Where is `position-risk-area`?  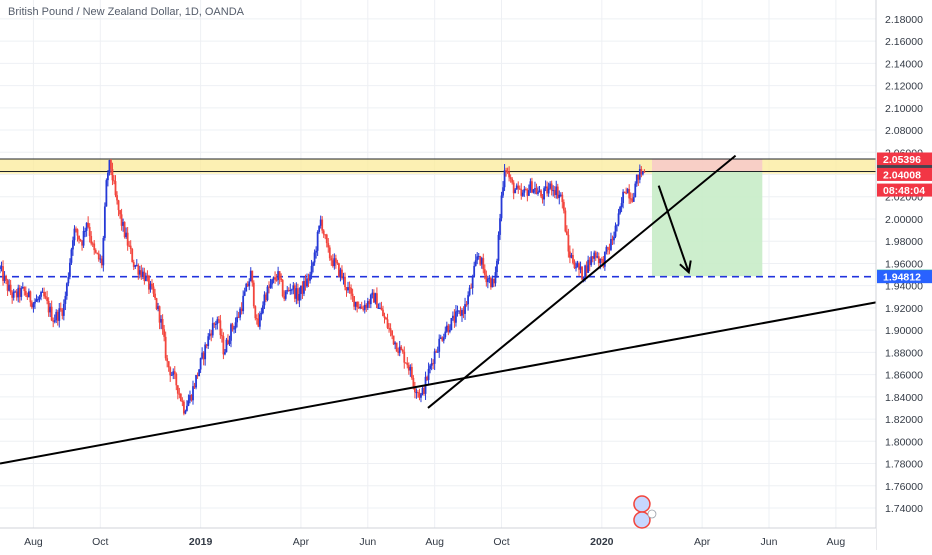
position-risk-area is located at coordinates (707, 165).